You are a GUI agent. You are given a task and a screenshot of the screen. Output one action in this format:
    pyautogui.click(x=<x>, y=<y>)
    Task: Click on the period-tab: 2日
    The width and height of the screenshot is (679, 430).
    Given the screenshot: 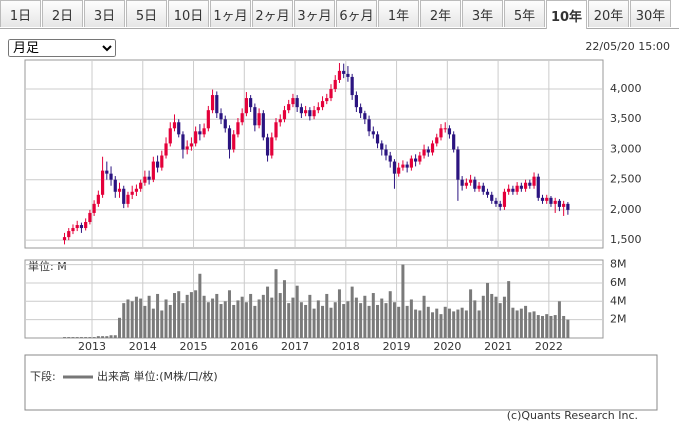 What is the action you would take?
    pyautogui.click(x=62, y=13)
    